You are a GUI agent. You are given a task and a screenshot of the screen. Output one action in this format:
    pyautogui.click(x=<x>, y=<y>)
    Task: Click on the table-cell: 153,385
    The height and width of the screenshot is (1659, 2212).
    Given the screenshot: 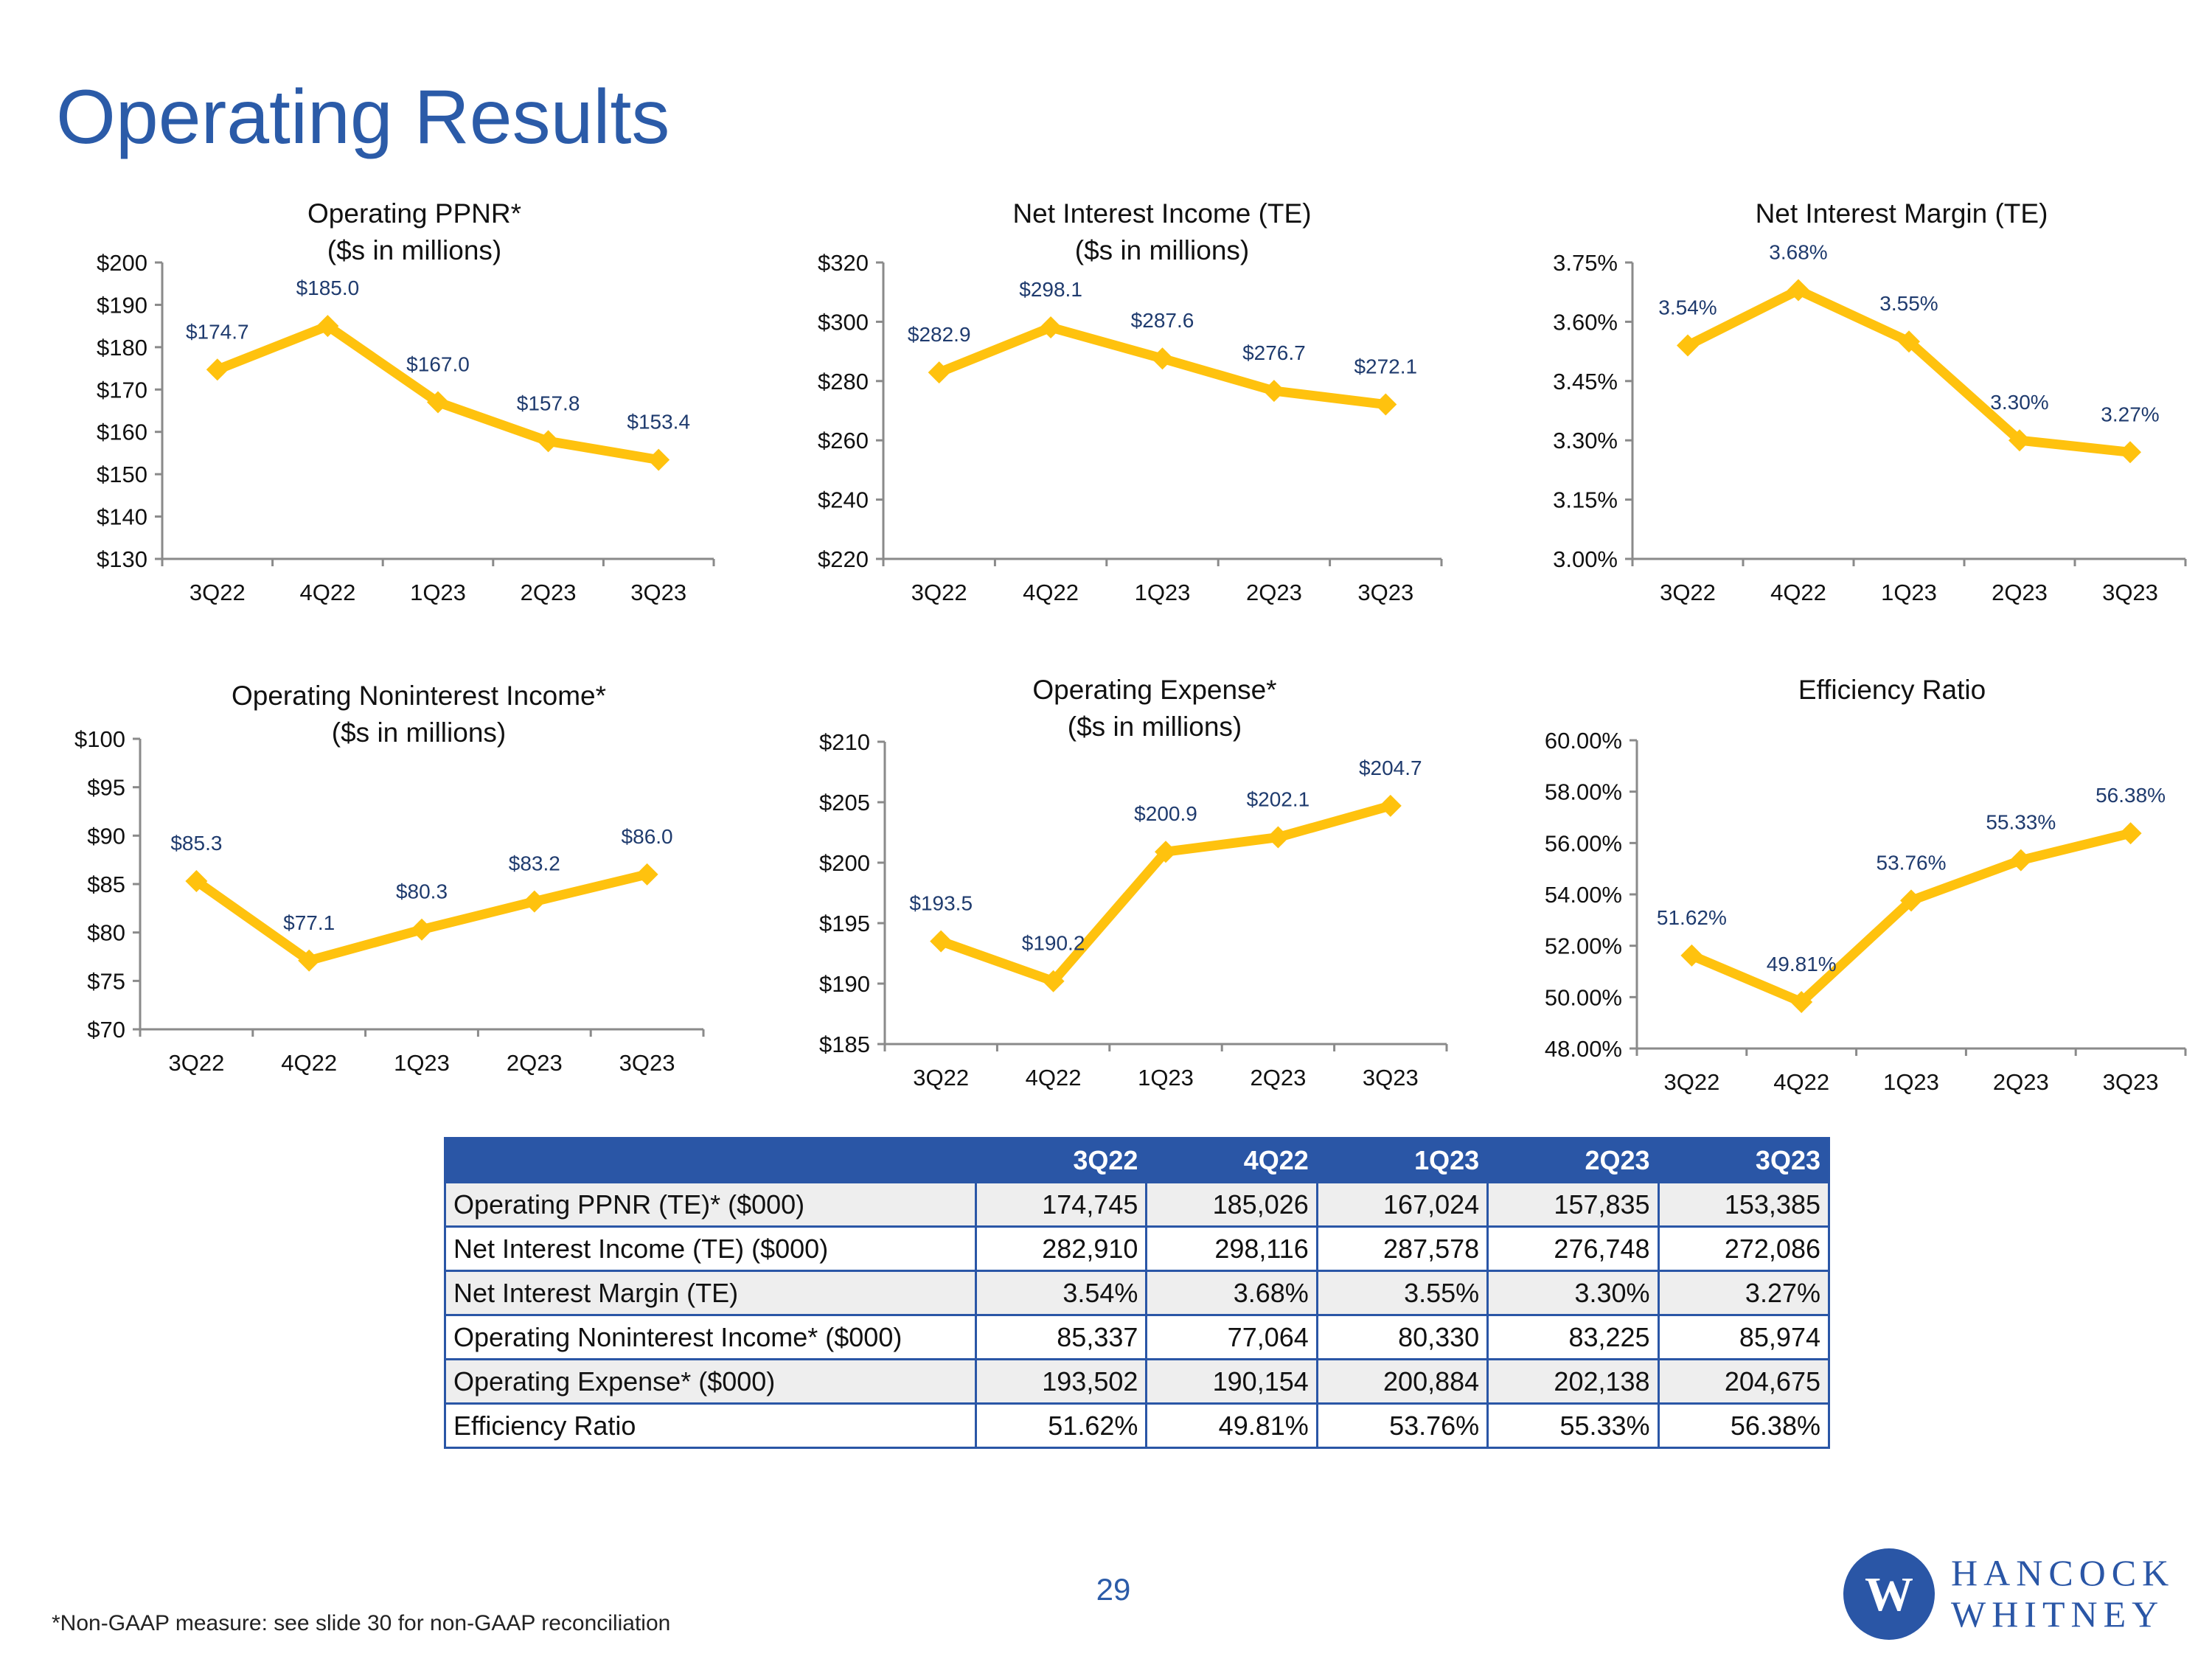 What is the action you would take?
    pyautogui.click(x=1744, y=1204)
    